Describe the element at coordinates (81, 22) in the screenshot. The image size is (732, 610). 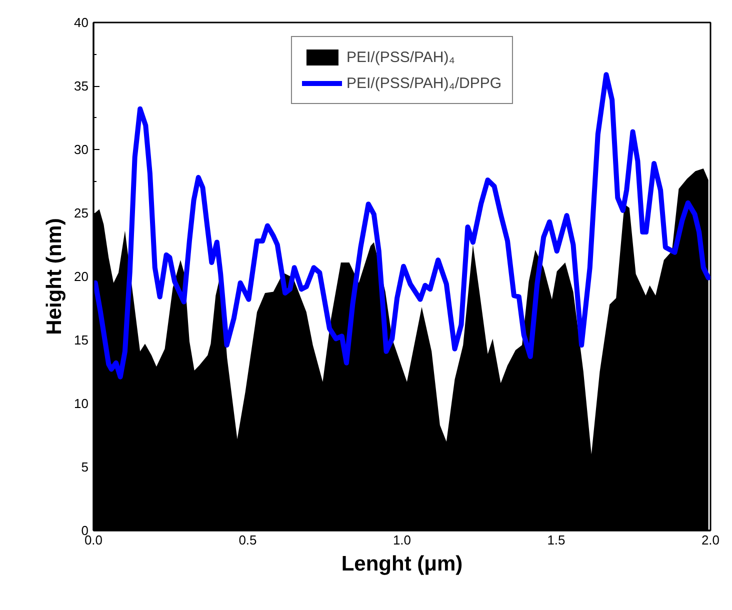
I see `y-tick-label: 40` at that location.